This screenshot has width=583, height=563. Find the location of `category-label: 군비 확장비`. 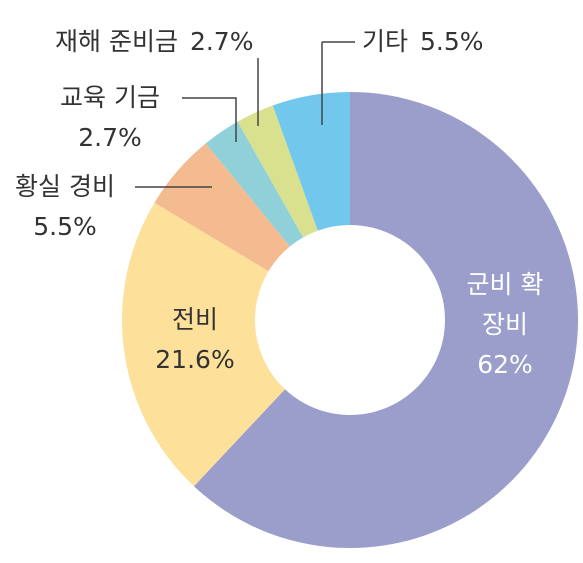

category-label: 군비 확장비 is located at coordinates (505, 304).